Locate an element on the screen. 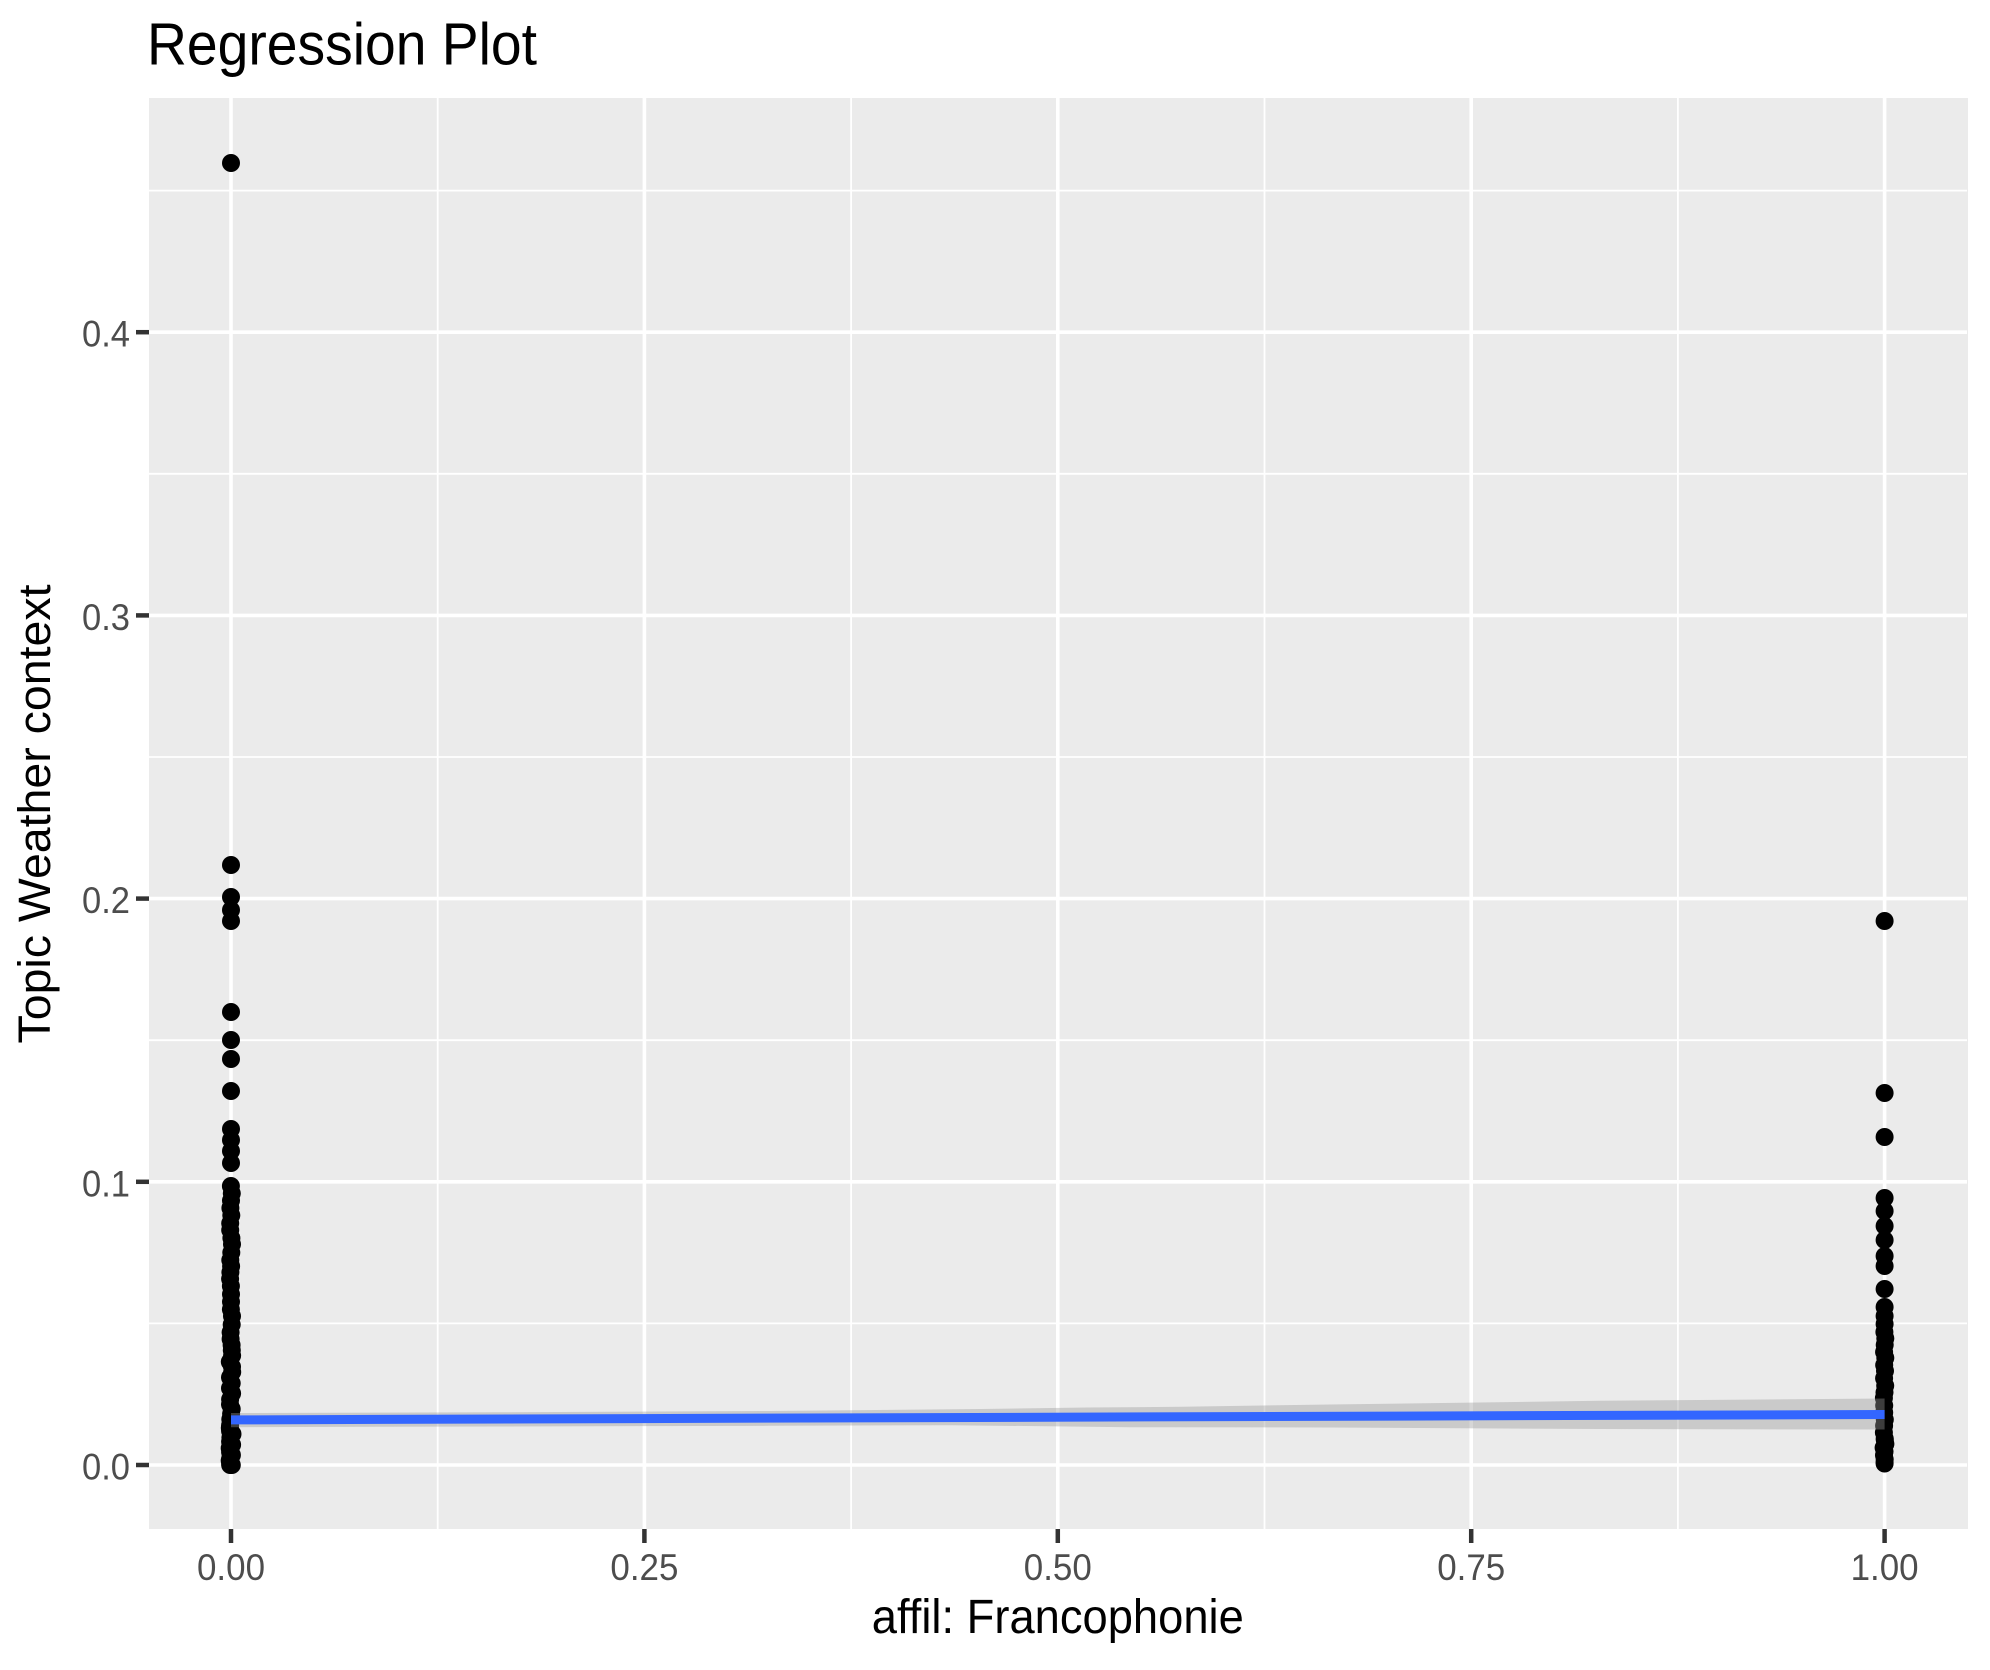 This screenshot has height=1670, width=1990. svg-text: affil: Francophonie is located at coordinates (1058, 1617).